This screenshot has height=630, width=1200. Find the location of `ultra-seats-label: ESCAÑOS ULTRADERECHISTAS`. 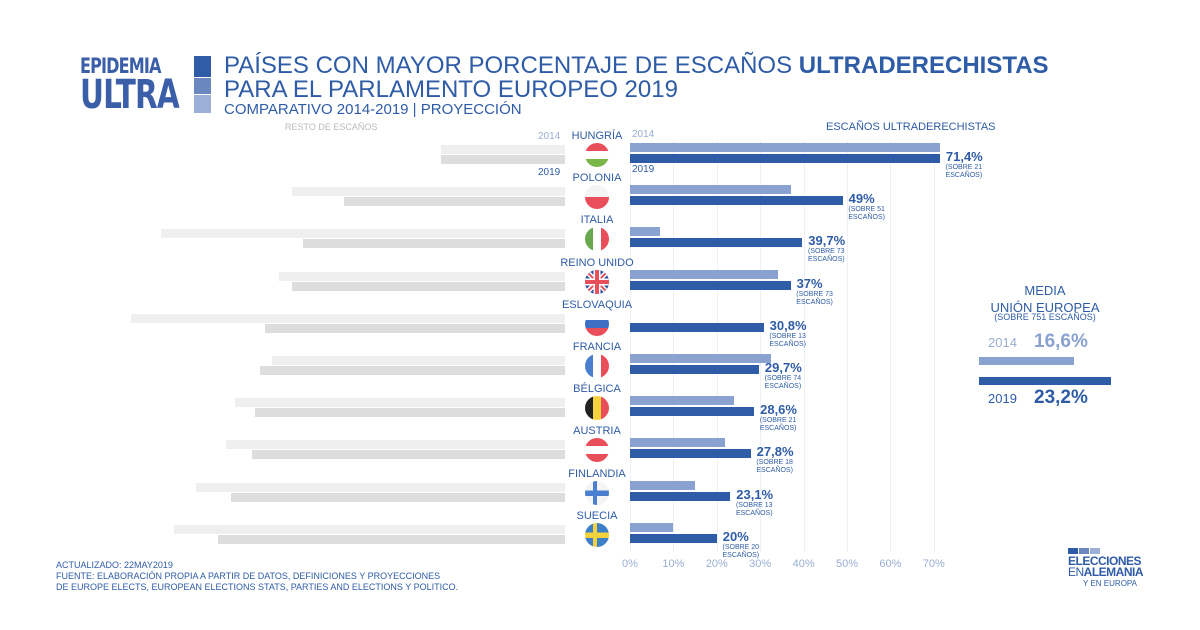

ultra-seats-label: ESCAÑOS ULTRADERECHISTAS is located at coordinates (911, 127).